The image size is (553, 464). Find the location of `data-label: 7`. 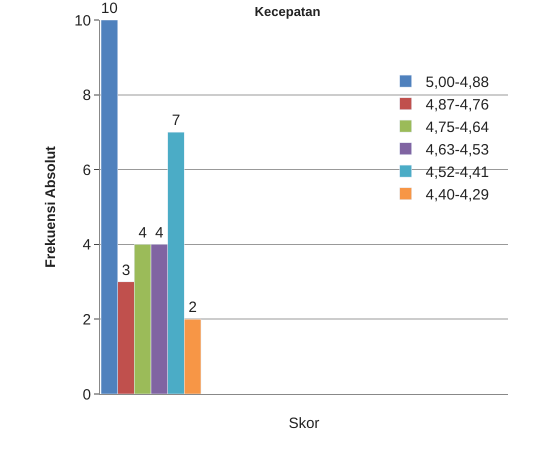

data-label: 7 is located at coordinates (176, 121).